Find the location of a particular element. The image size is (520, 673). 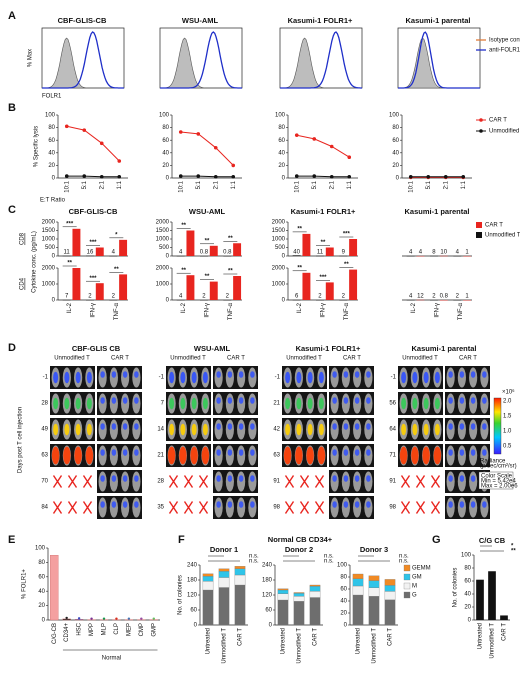

y-axis-label: Days post T cell injection is located at coordinates (21, 440).